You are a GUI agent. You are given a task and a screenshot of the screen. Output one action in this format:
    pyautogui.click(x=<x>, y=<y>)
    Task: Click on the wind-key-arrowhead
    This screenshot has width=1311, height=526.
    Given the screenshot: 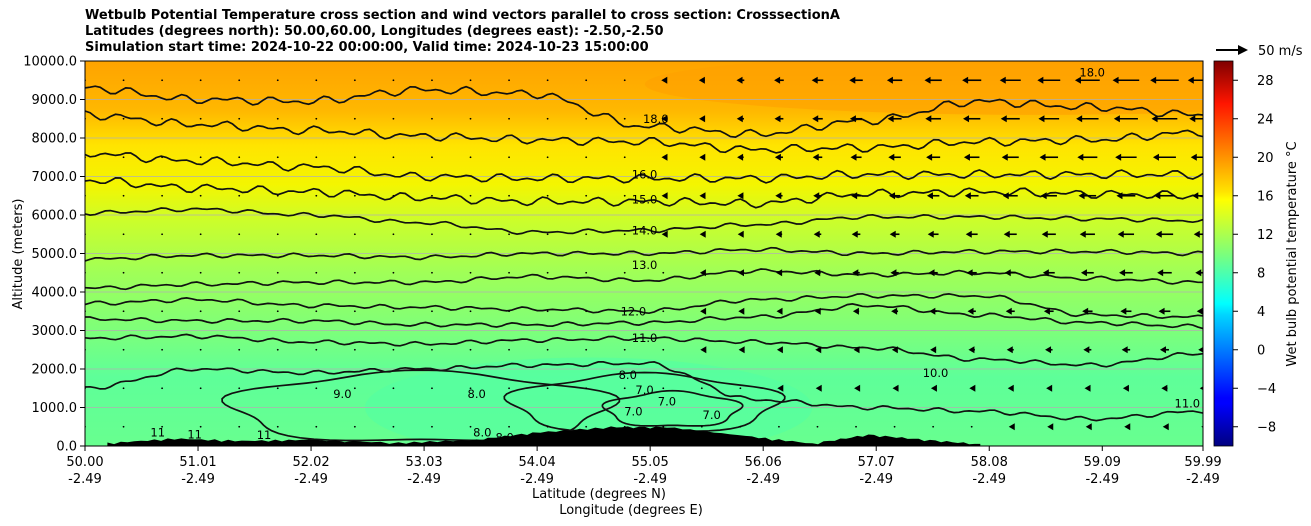 What is the action you would take?
    pyautogui.click(x=1243, y=50)
    